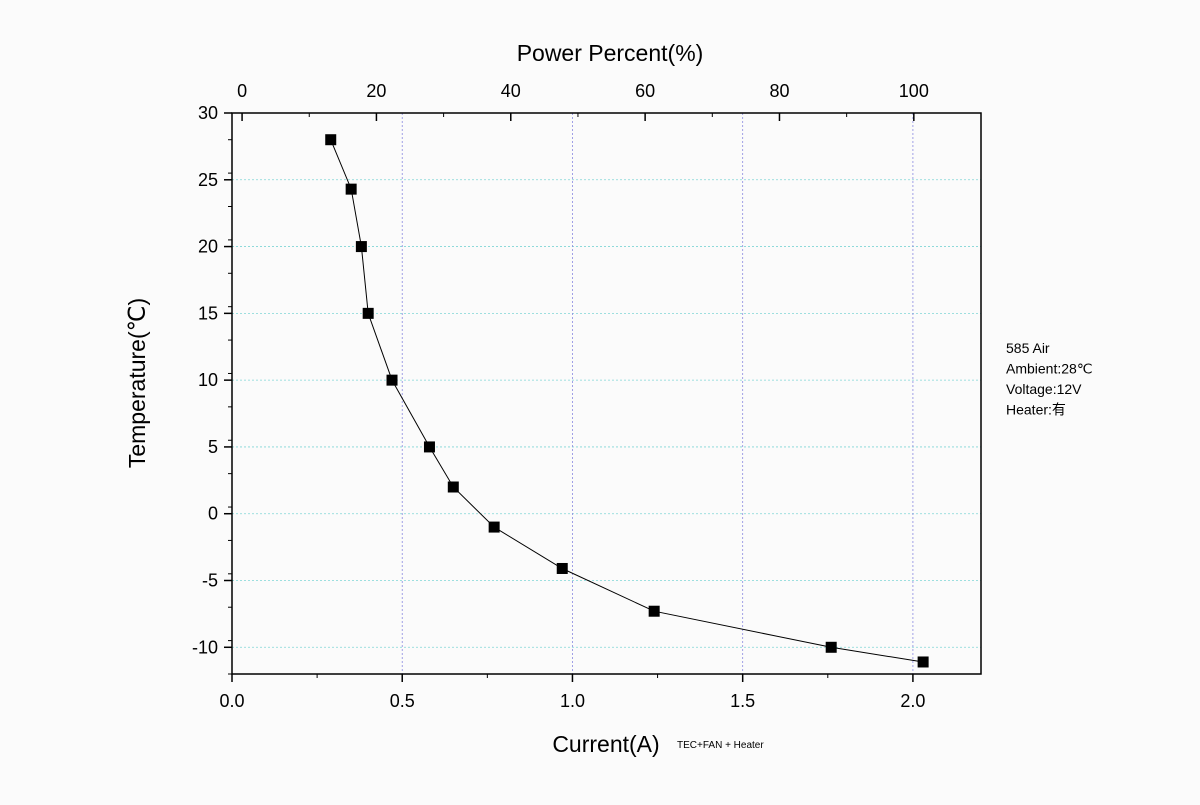 The image size is (1200, 805). What do you see at coordinates (402, 701) in the screenshot?
I see `x-tick-label: 0.5` at bounding box center [402, 701].